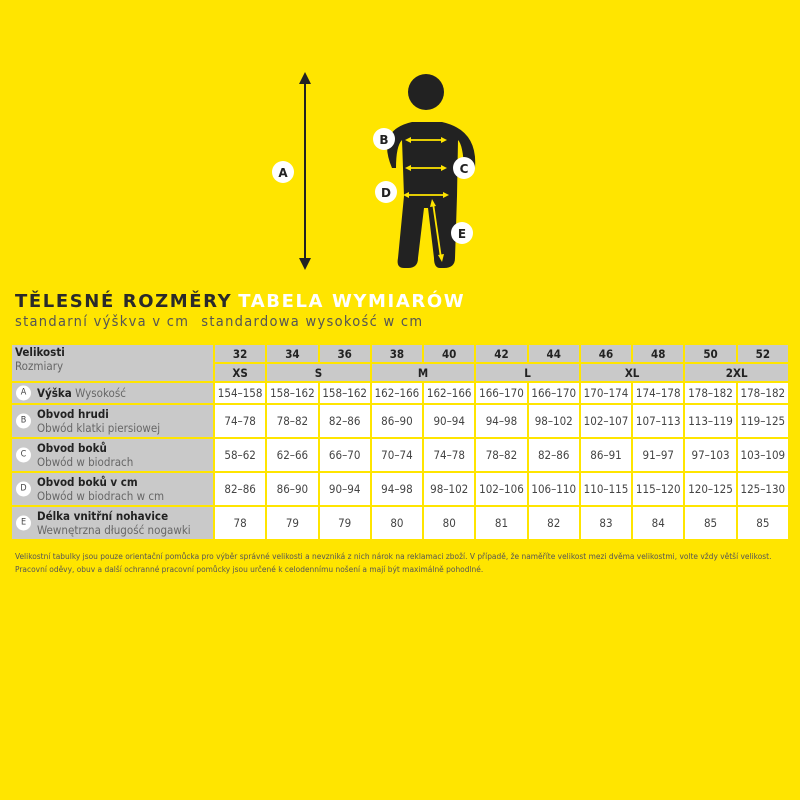 This screenshot has width=800, height=800. What do you see at coordinates (762, 353) in the screenshot?
I see `size-header: 52` at bounding box center [762, 353].